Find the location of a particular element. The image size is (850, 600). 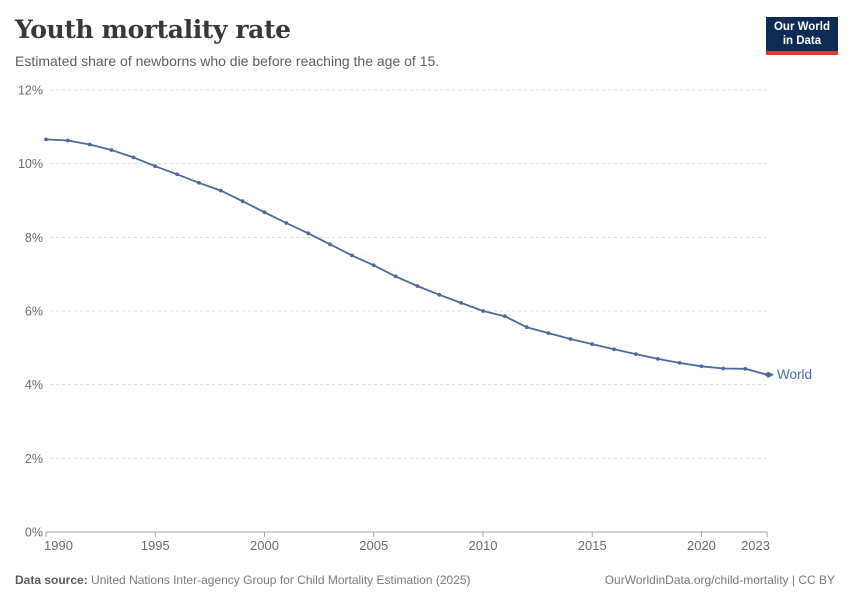

owid-logo: Our World in Data is located at coordinates (801, 36).